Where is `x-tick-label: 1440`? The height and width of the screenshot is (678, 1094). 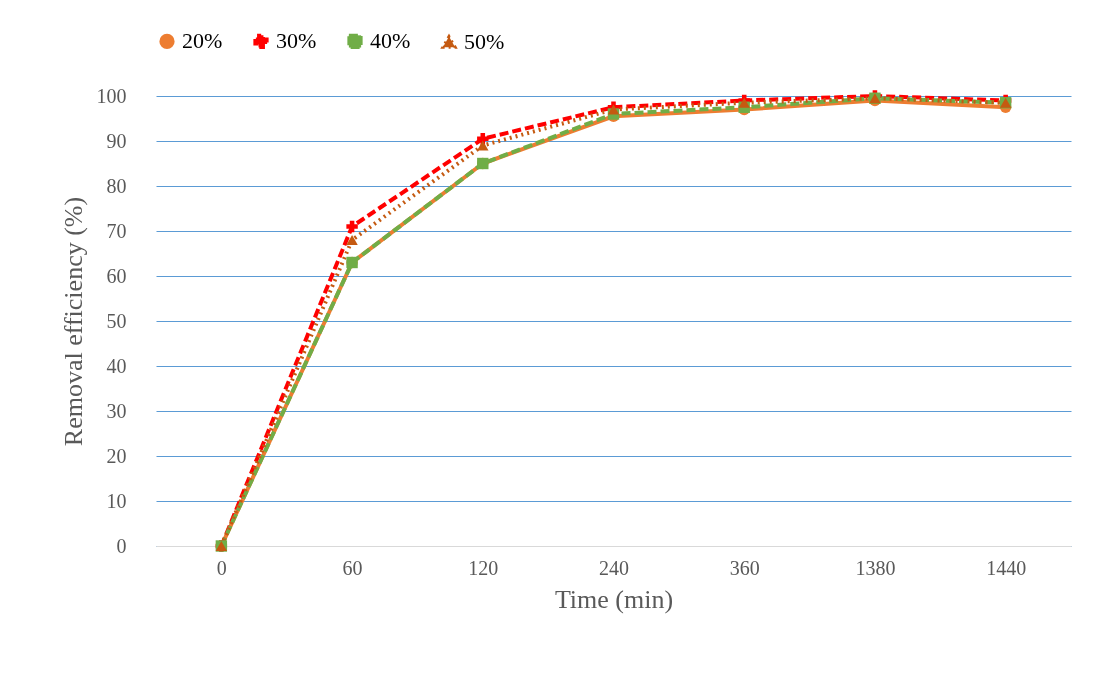
x-tick-label: 1440 is located at coordinates (1006, 567).